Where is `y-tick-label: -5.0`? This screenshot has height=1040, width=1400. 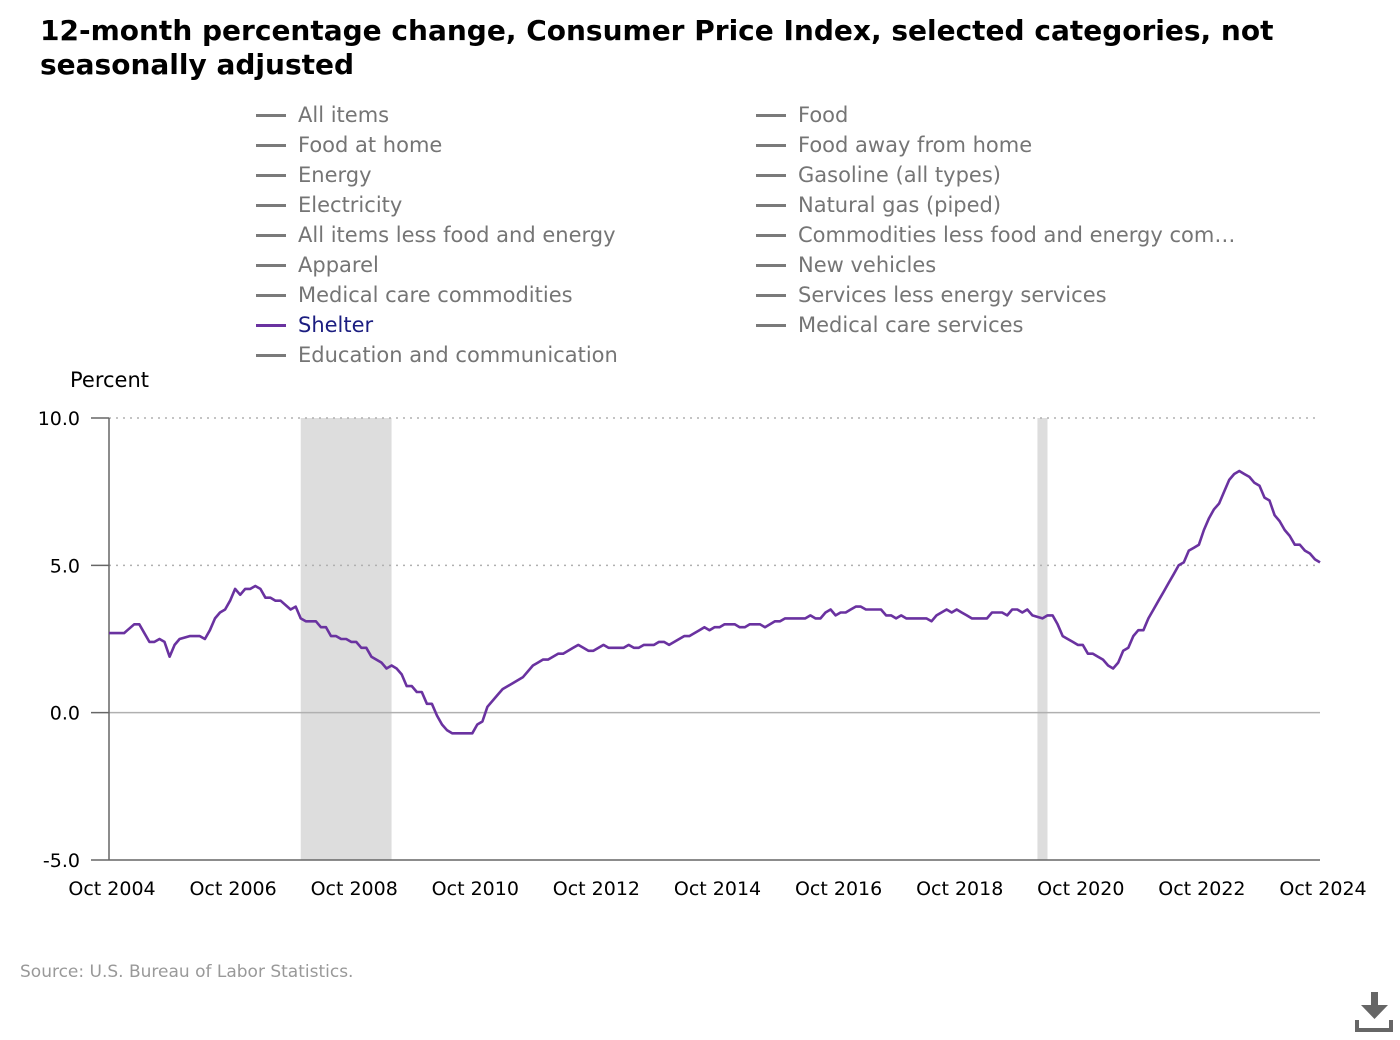
y-tick-label: -5.0 is located at coordinates (61, 861).